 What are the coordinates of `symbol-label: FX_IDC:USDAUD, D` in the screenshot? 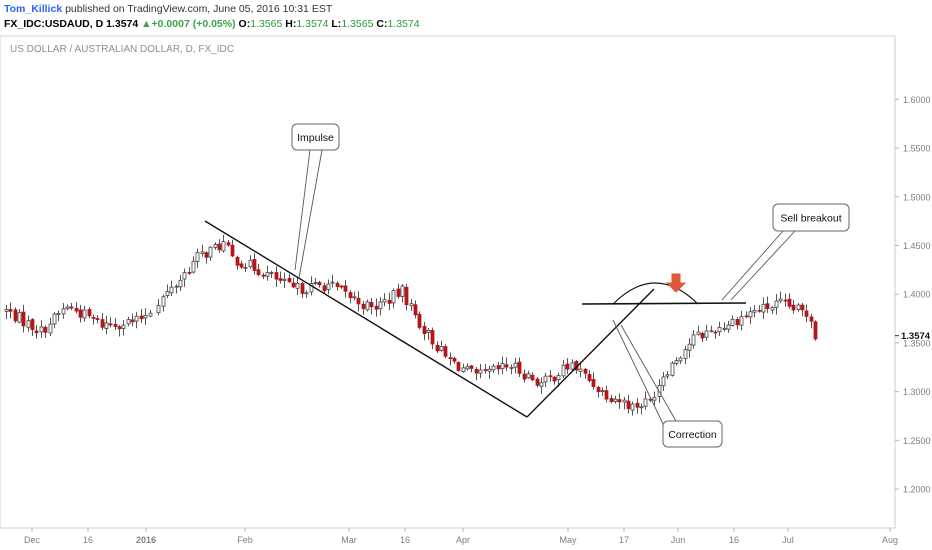 It's located at (54, 24).